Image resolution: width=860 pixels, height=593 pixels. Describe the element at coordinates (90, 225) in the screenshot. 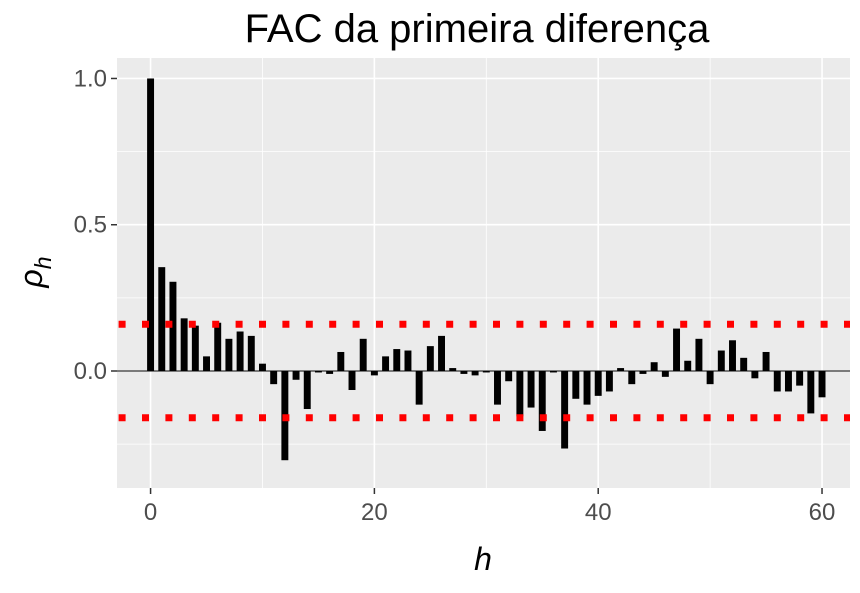

I see `y-tick-label: 0.5` at that location.